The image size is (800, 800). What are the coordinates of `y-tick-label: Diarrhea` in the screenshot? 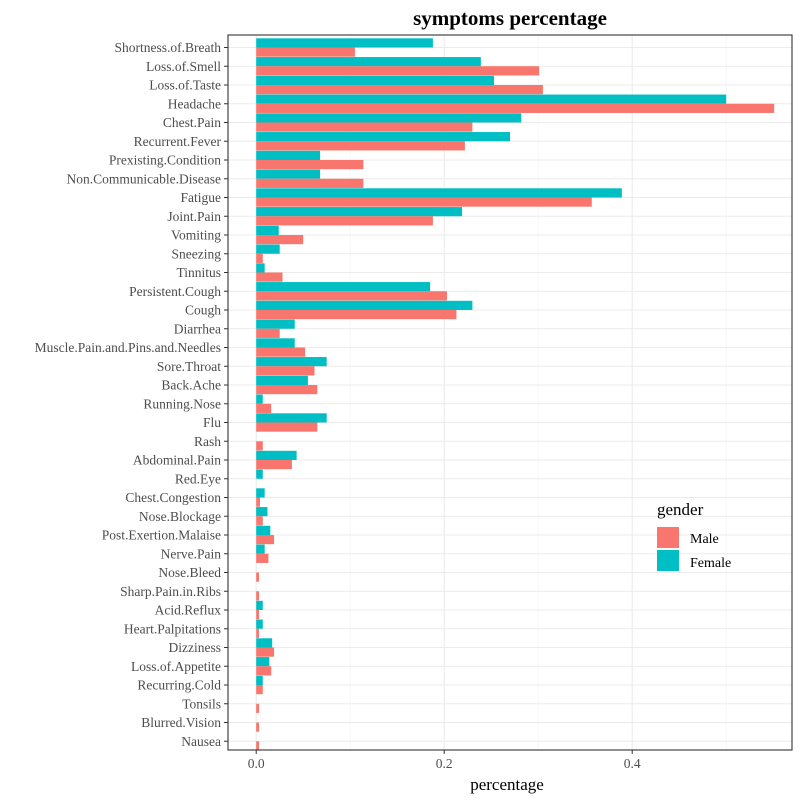 It's located at (197, 328).